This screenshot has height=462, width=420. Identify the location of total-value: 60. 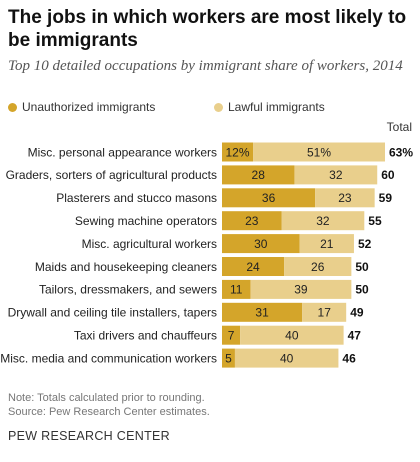
(388, 175).